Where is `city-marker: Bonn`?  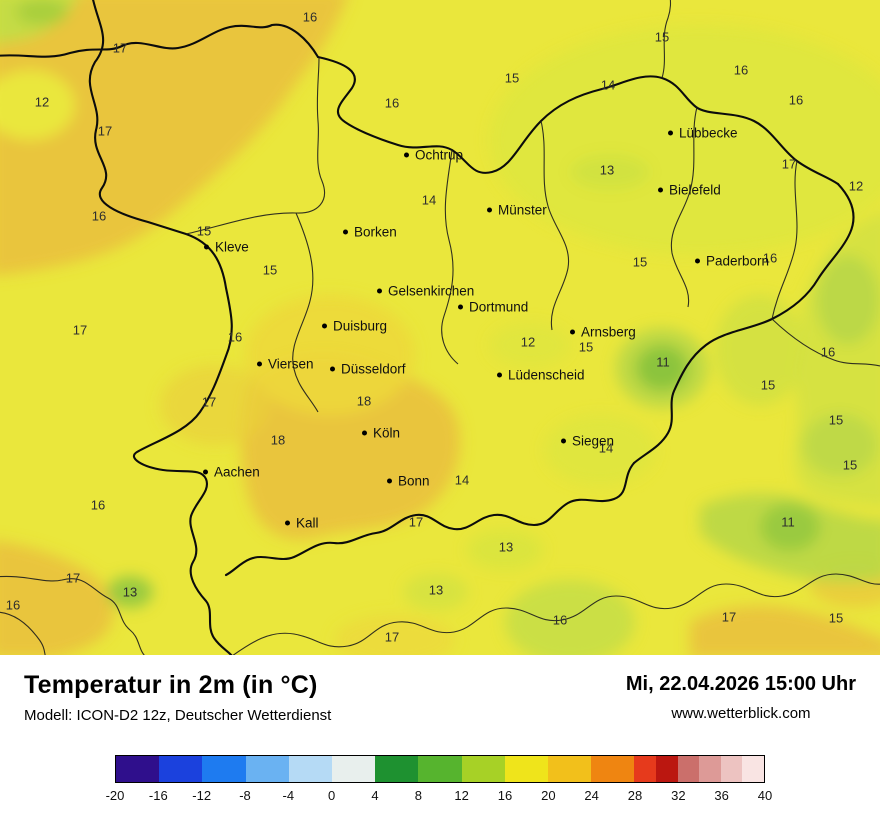
city-marker: Bonn is located at coordinates (408, 481).